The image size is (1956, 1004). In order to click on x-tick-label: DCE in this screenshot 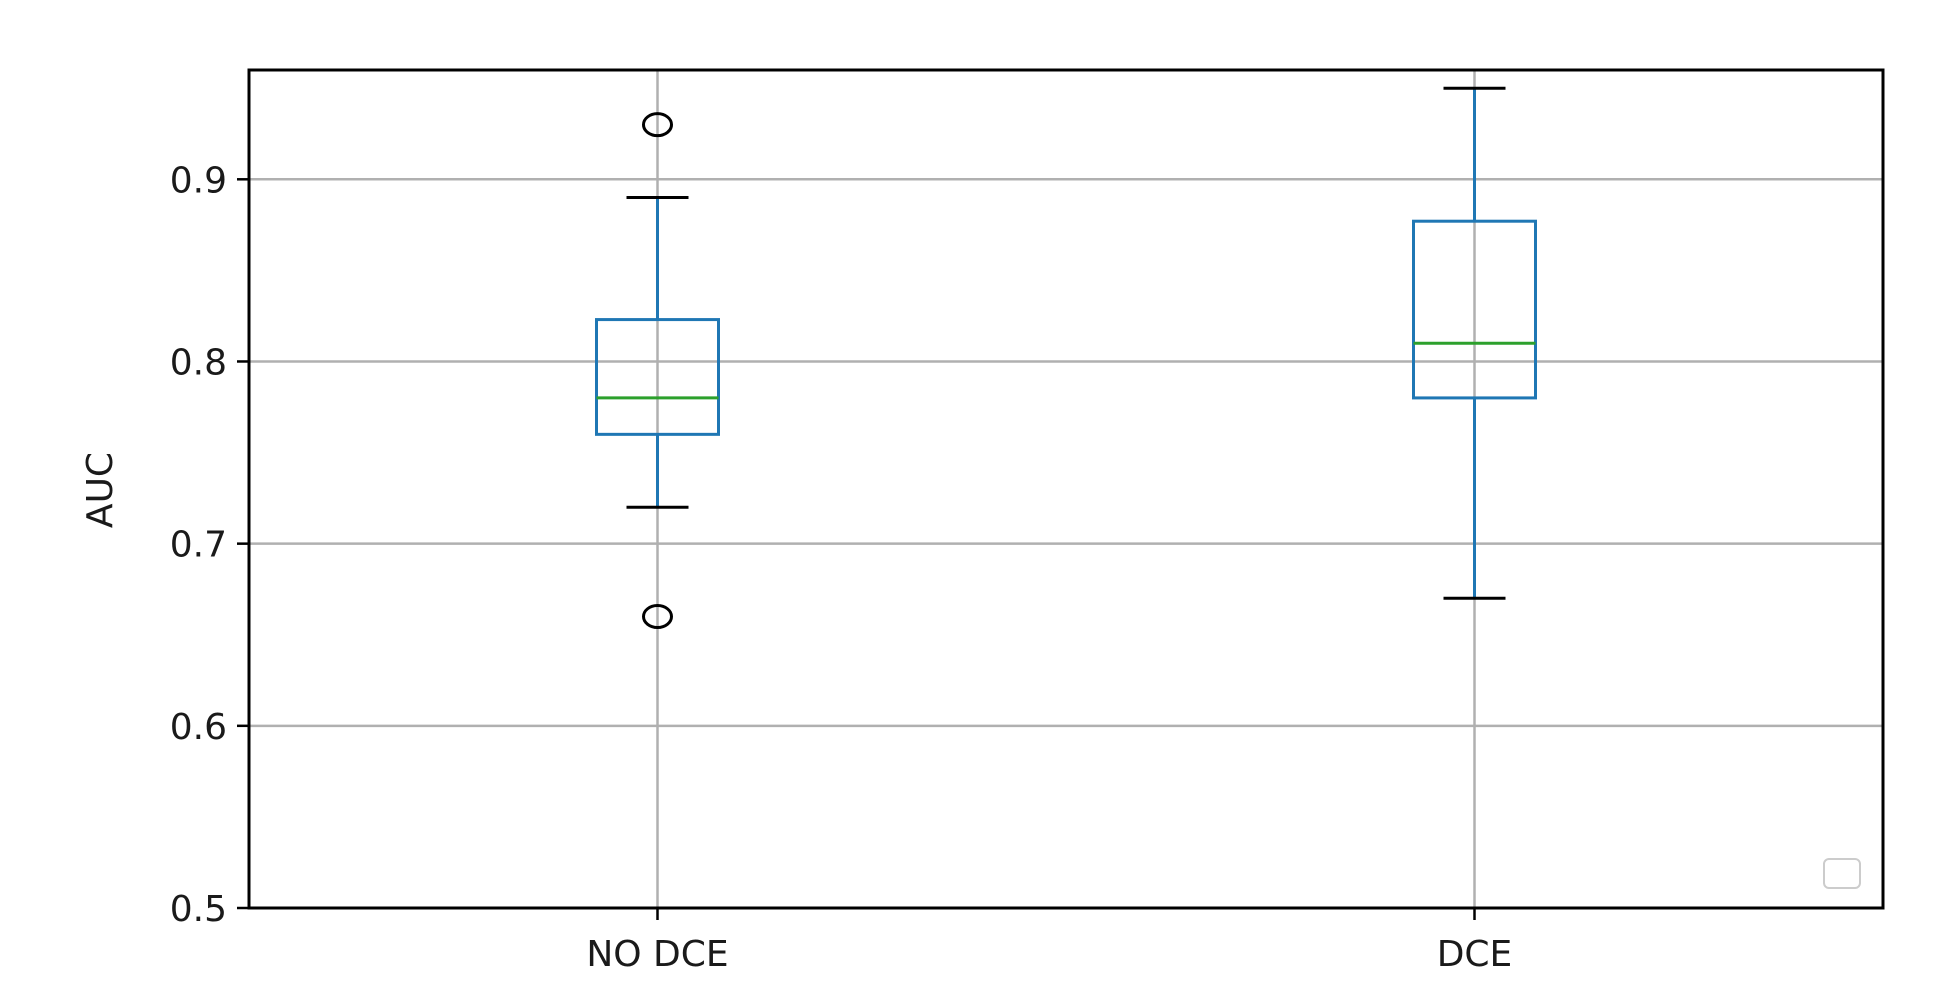, I will do `click(1475, 954)`.